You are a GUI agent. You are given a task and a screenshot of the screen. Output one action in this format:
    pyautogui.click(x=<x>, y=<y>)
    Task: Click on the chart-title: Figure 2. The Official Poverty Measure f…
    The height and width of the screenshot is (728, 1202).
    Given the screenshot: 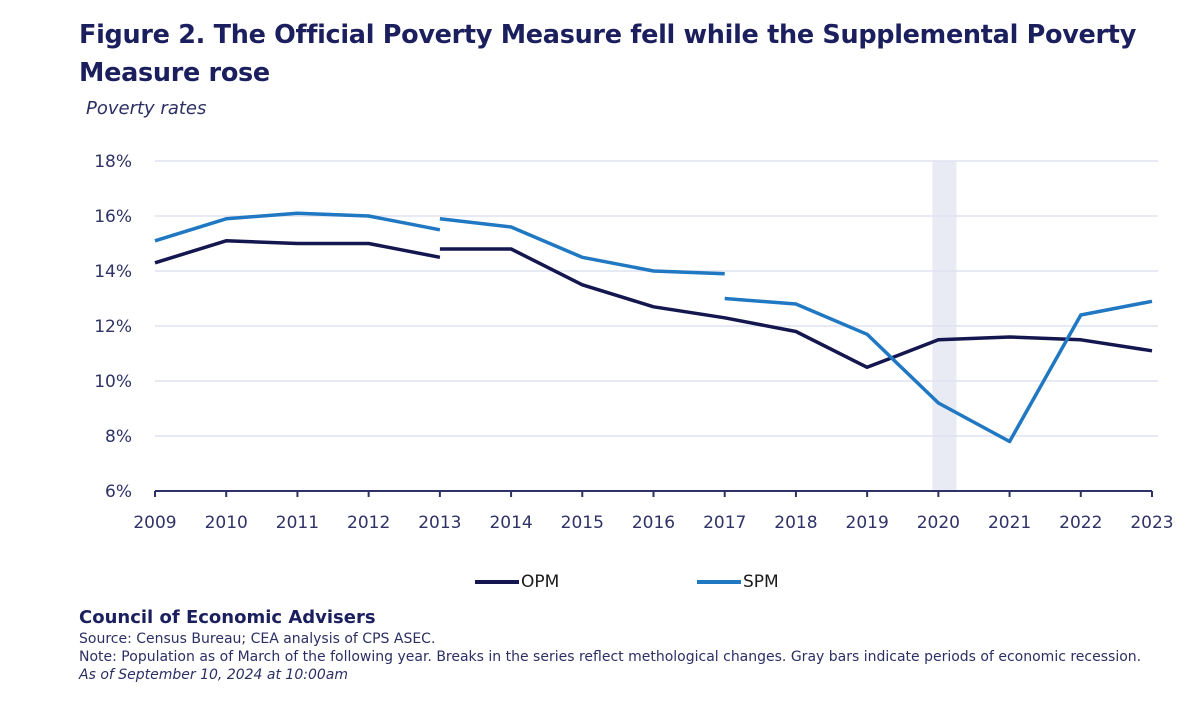 What is the action you would take?
    pyautogui.click(x=608, y=54)
    